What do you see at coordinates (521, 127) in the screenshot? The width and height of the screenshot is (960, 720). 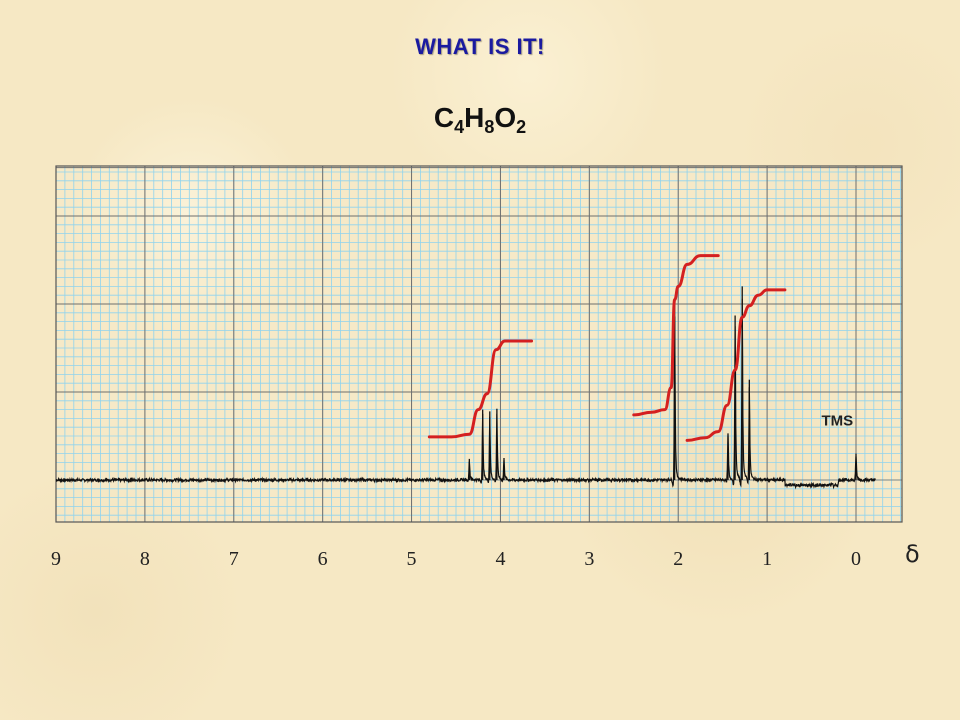 I see `formula-subscript: 2` at bounding box center [521, 127].